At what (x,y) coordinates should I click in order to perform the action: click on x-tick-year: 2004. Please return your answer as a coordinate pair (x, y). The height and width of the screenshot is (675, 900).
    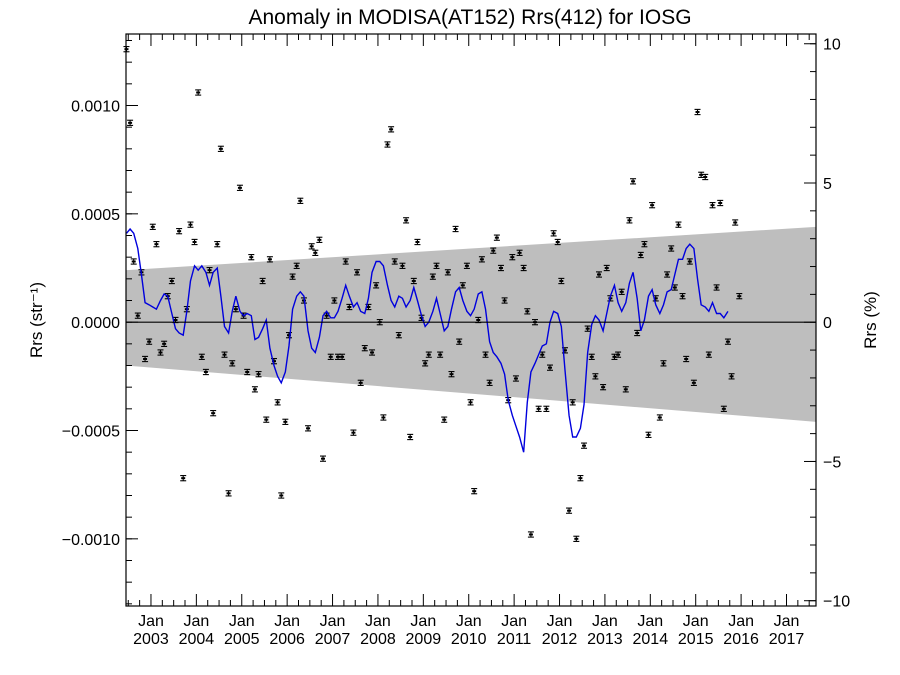
    Looking at the image, I should click on (197, 639).